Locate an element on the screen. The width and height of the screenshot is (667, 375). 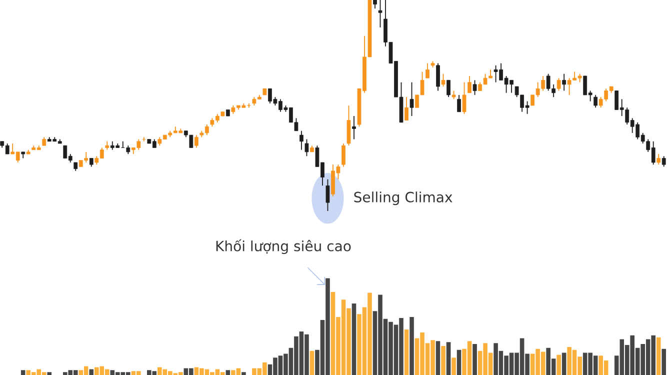
text: Khối lượng siêu cao is located at coordinates (283, 246).